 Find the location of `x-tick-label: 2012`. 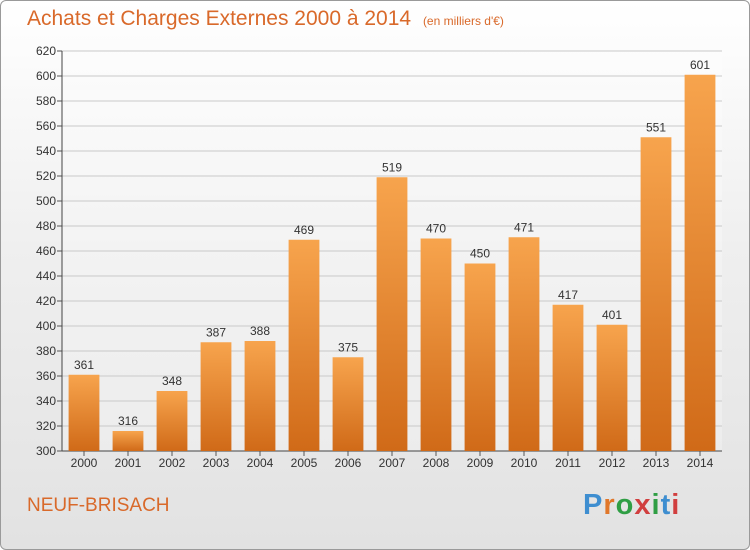

x-tick-label: 2012 is located at coordinates (612, 463).